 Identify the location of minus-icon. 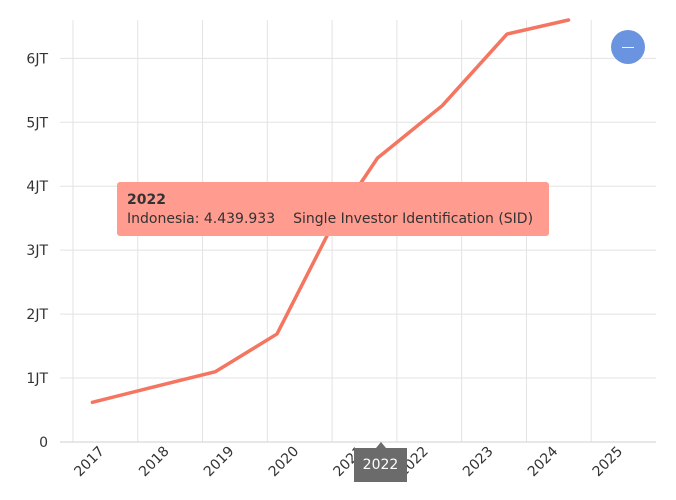
(628, 47).